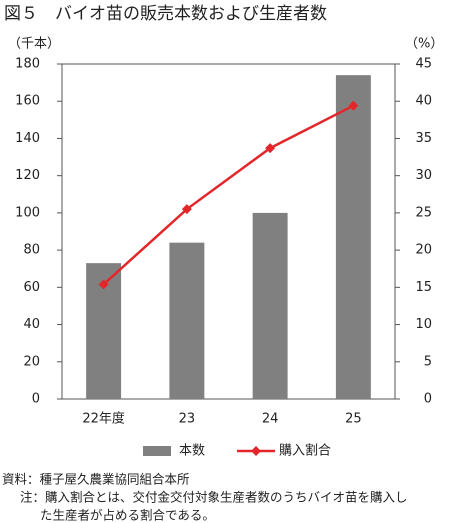 This screenshot has height=523, width=450. I want to click on x-tick-label: 25, so click(353, 419).